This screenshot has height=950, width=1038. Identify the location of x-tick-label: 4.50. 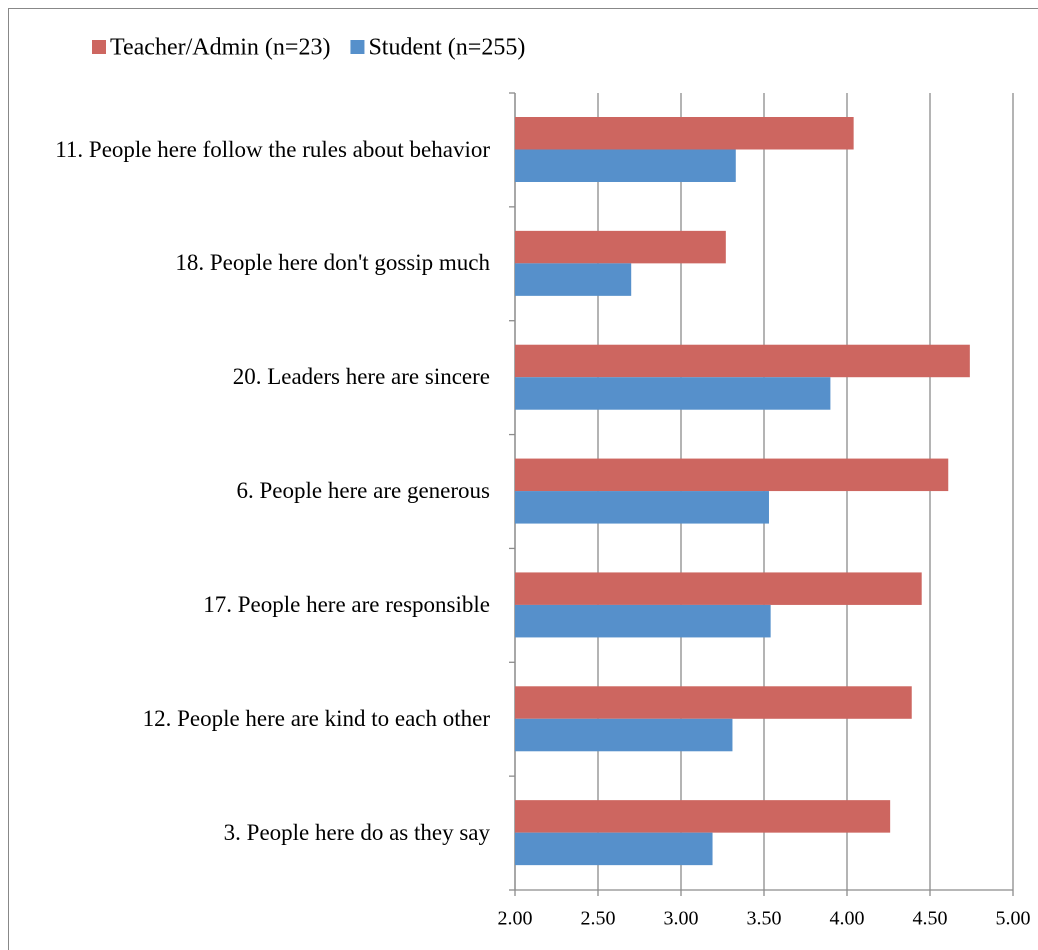
(930, 919).